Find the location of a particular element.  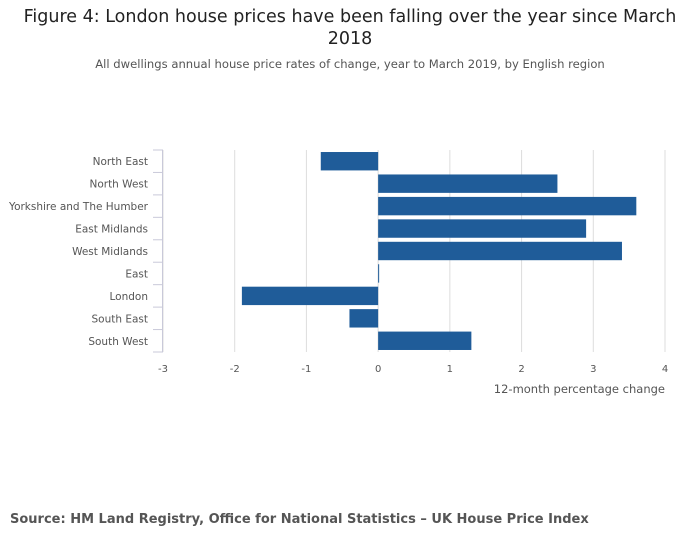

y-category-label: East Midlands is located at coordinates (111, 230).